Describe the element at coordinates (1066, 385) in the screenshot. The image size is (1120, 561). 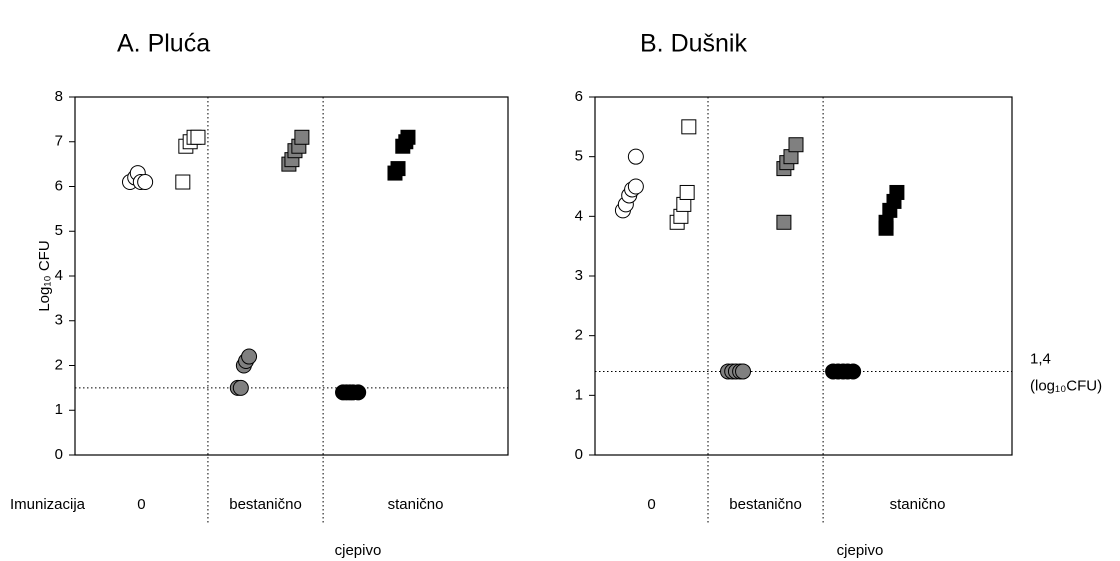
I see `threshold-label: (log₁₀CFU)` at that location.